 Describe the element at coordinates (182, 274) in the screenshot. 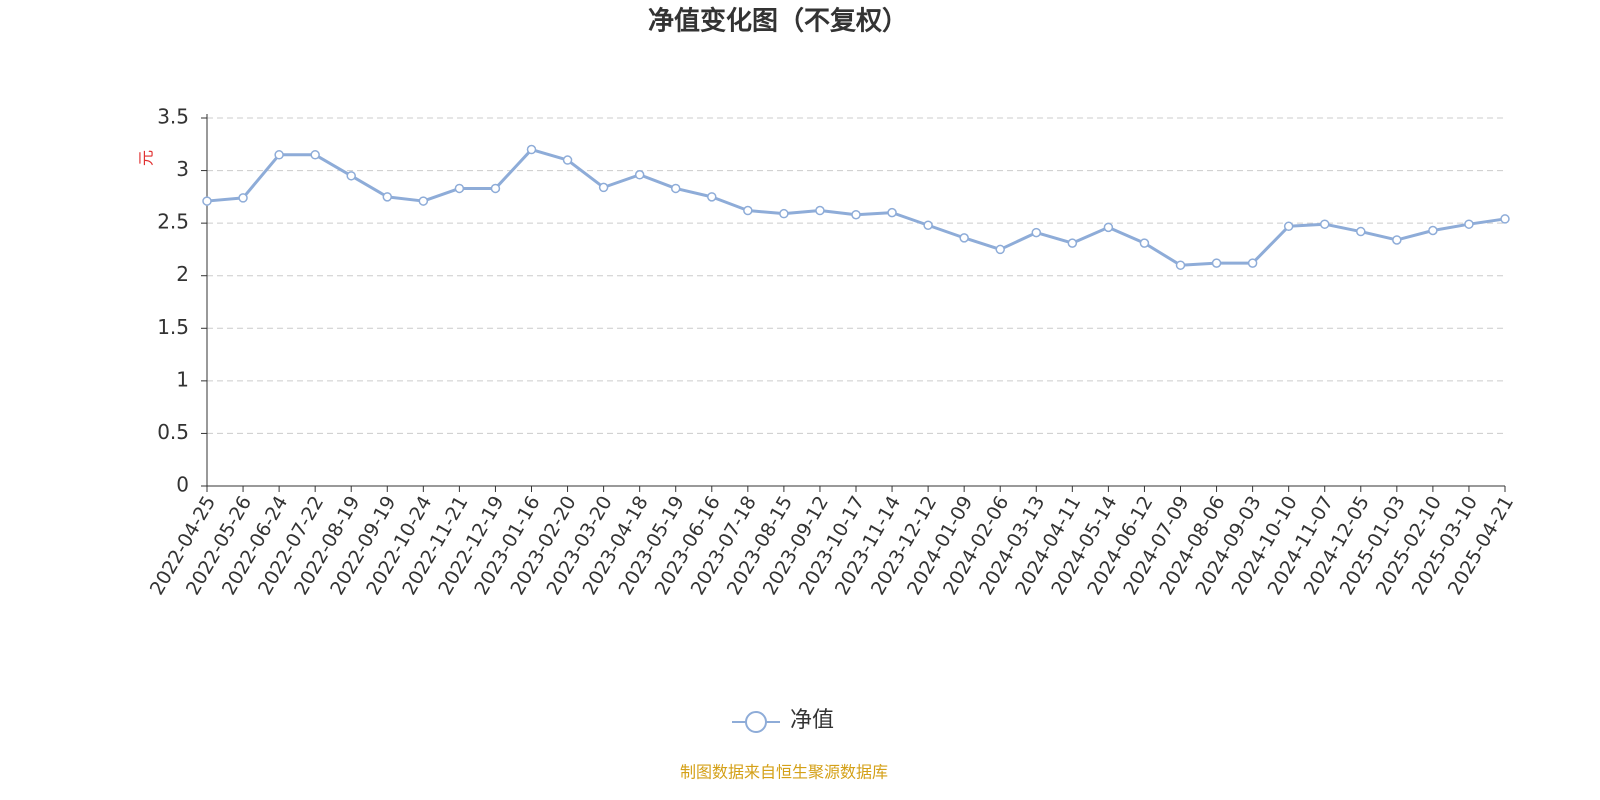

I see `y-tick-label: 2` at that location.